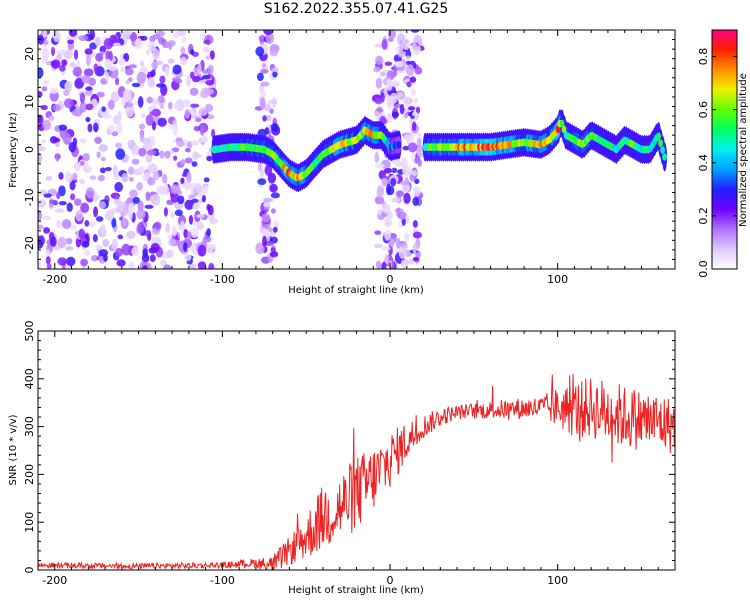 Image resolution: width=750 pixels, height=600 pixels. I want to click on y-tick-label: 20, so click(29, 54).